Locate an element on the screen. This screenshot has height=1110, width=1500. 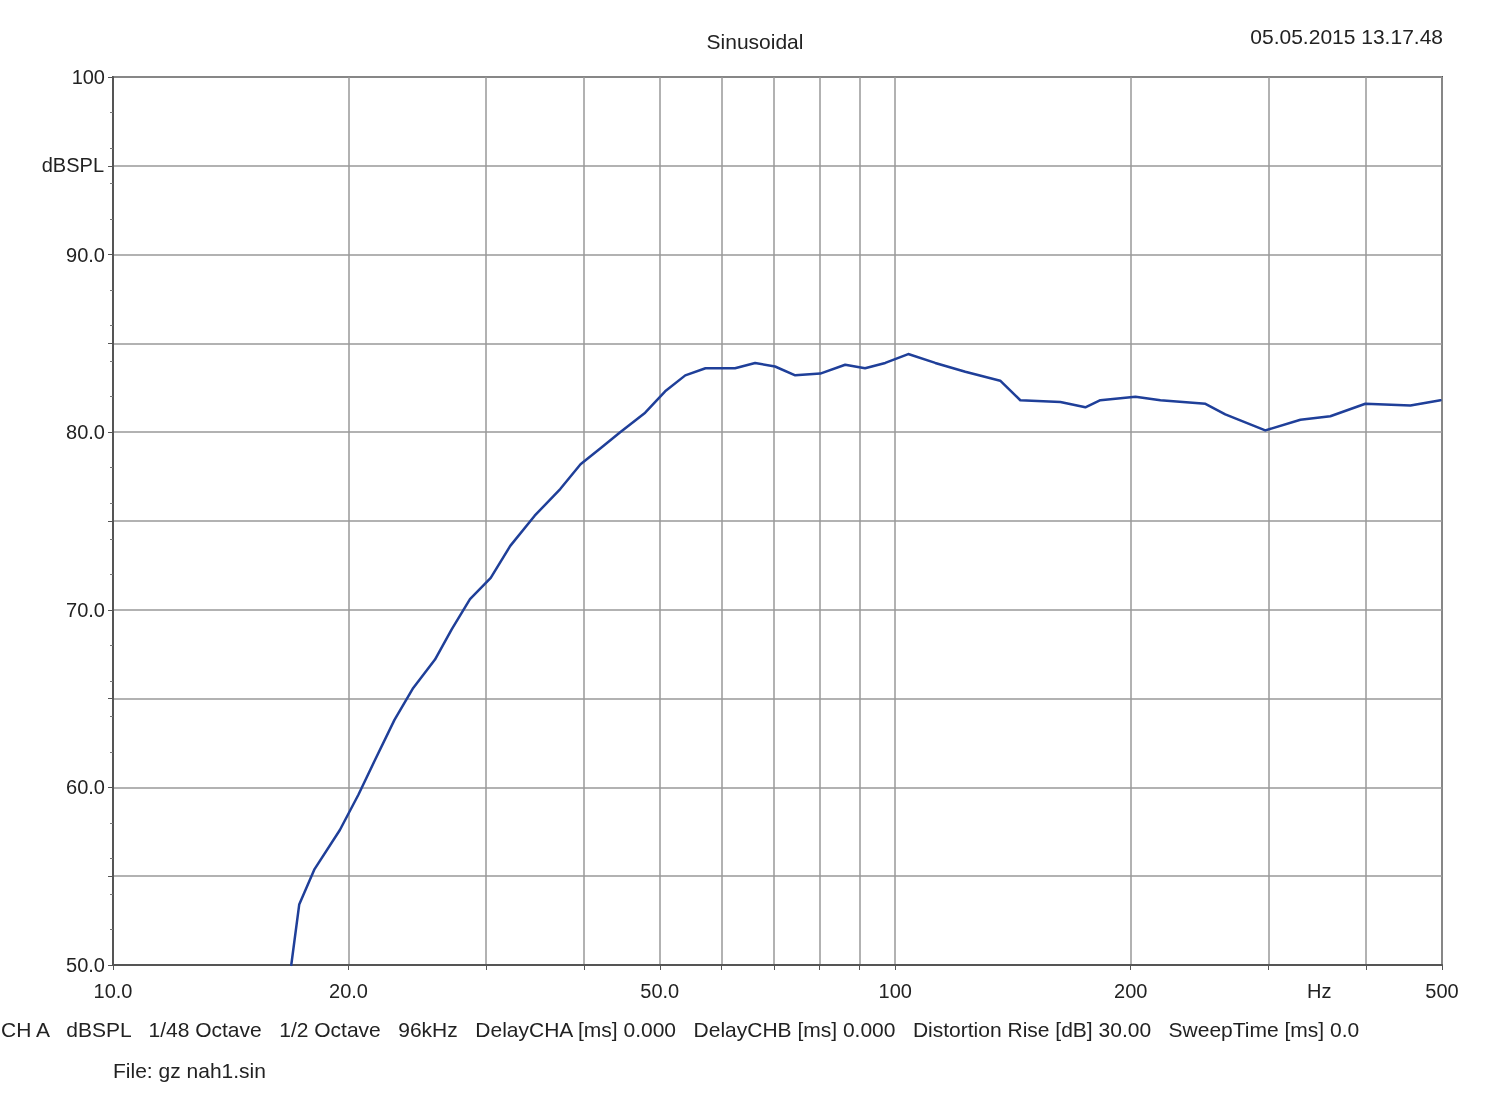
x-tick-label: 20.0 is located at coordinates (348, 991).